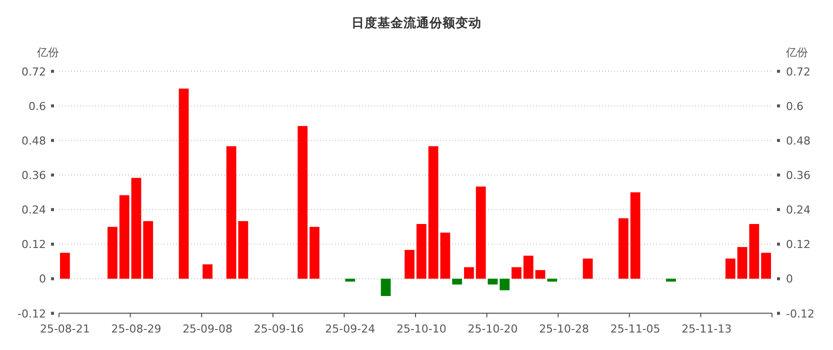 This screenshot has width=833, height=350. I want to click on y-tick-label: 0.12, so click(34, 245).